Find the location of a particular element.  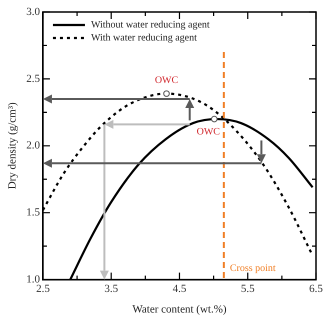

y-axis-title: Dry density (g/cm³) is located at coordinates (12, 146).